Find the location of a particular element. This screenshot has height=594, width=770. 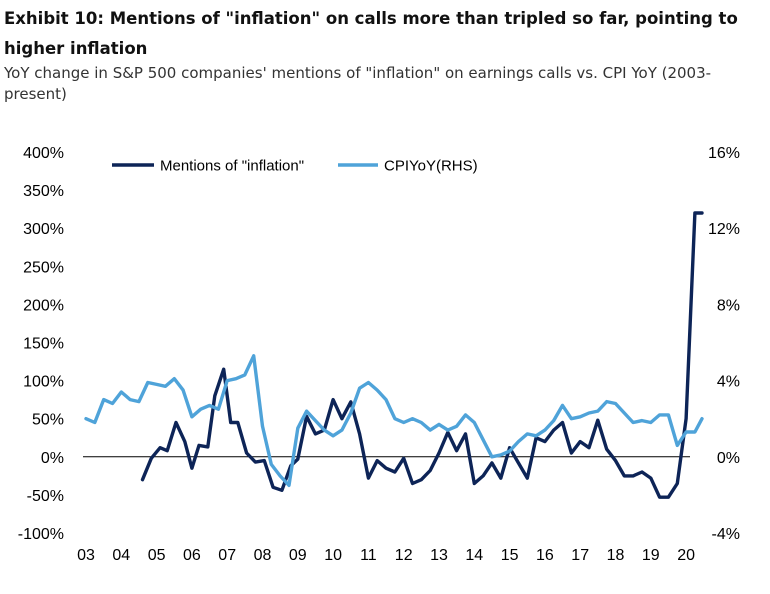

x-tick-label: 12 is located at coordinates (404, 555).